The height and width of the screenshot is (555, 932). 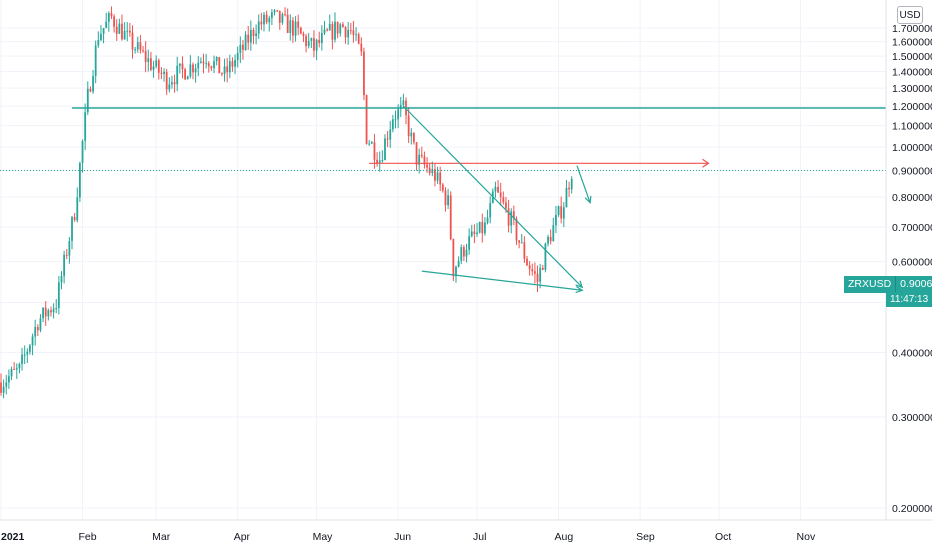 I want to click on last-price-tag: ZRXUSD 0.900644, so click(x=888, y=284).